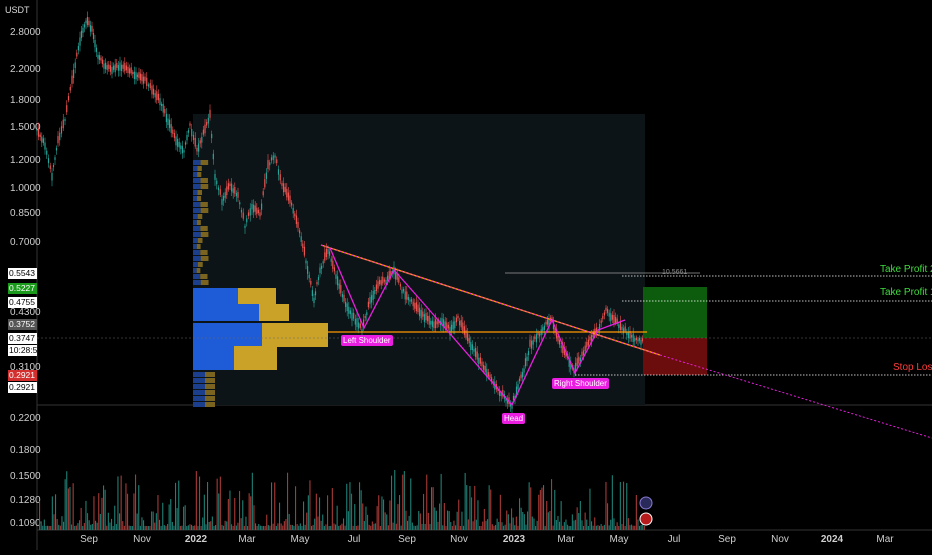  What do you see at coordinates (25, 523) in the screenshot?
I see `volume-tick-label: 0.1090` at bounding box center [25, 523].